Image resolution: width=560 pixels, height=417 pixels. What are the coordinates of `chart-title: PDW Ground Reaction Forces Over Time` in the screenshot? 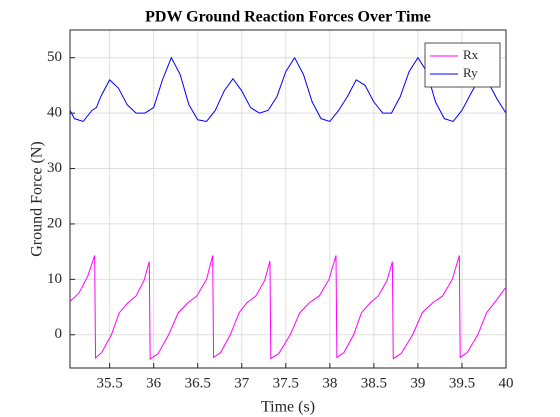 It's located at (288, 17).